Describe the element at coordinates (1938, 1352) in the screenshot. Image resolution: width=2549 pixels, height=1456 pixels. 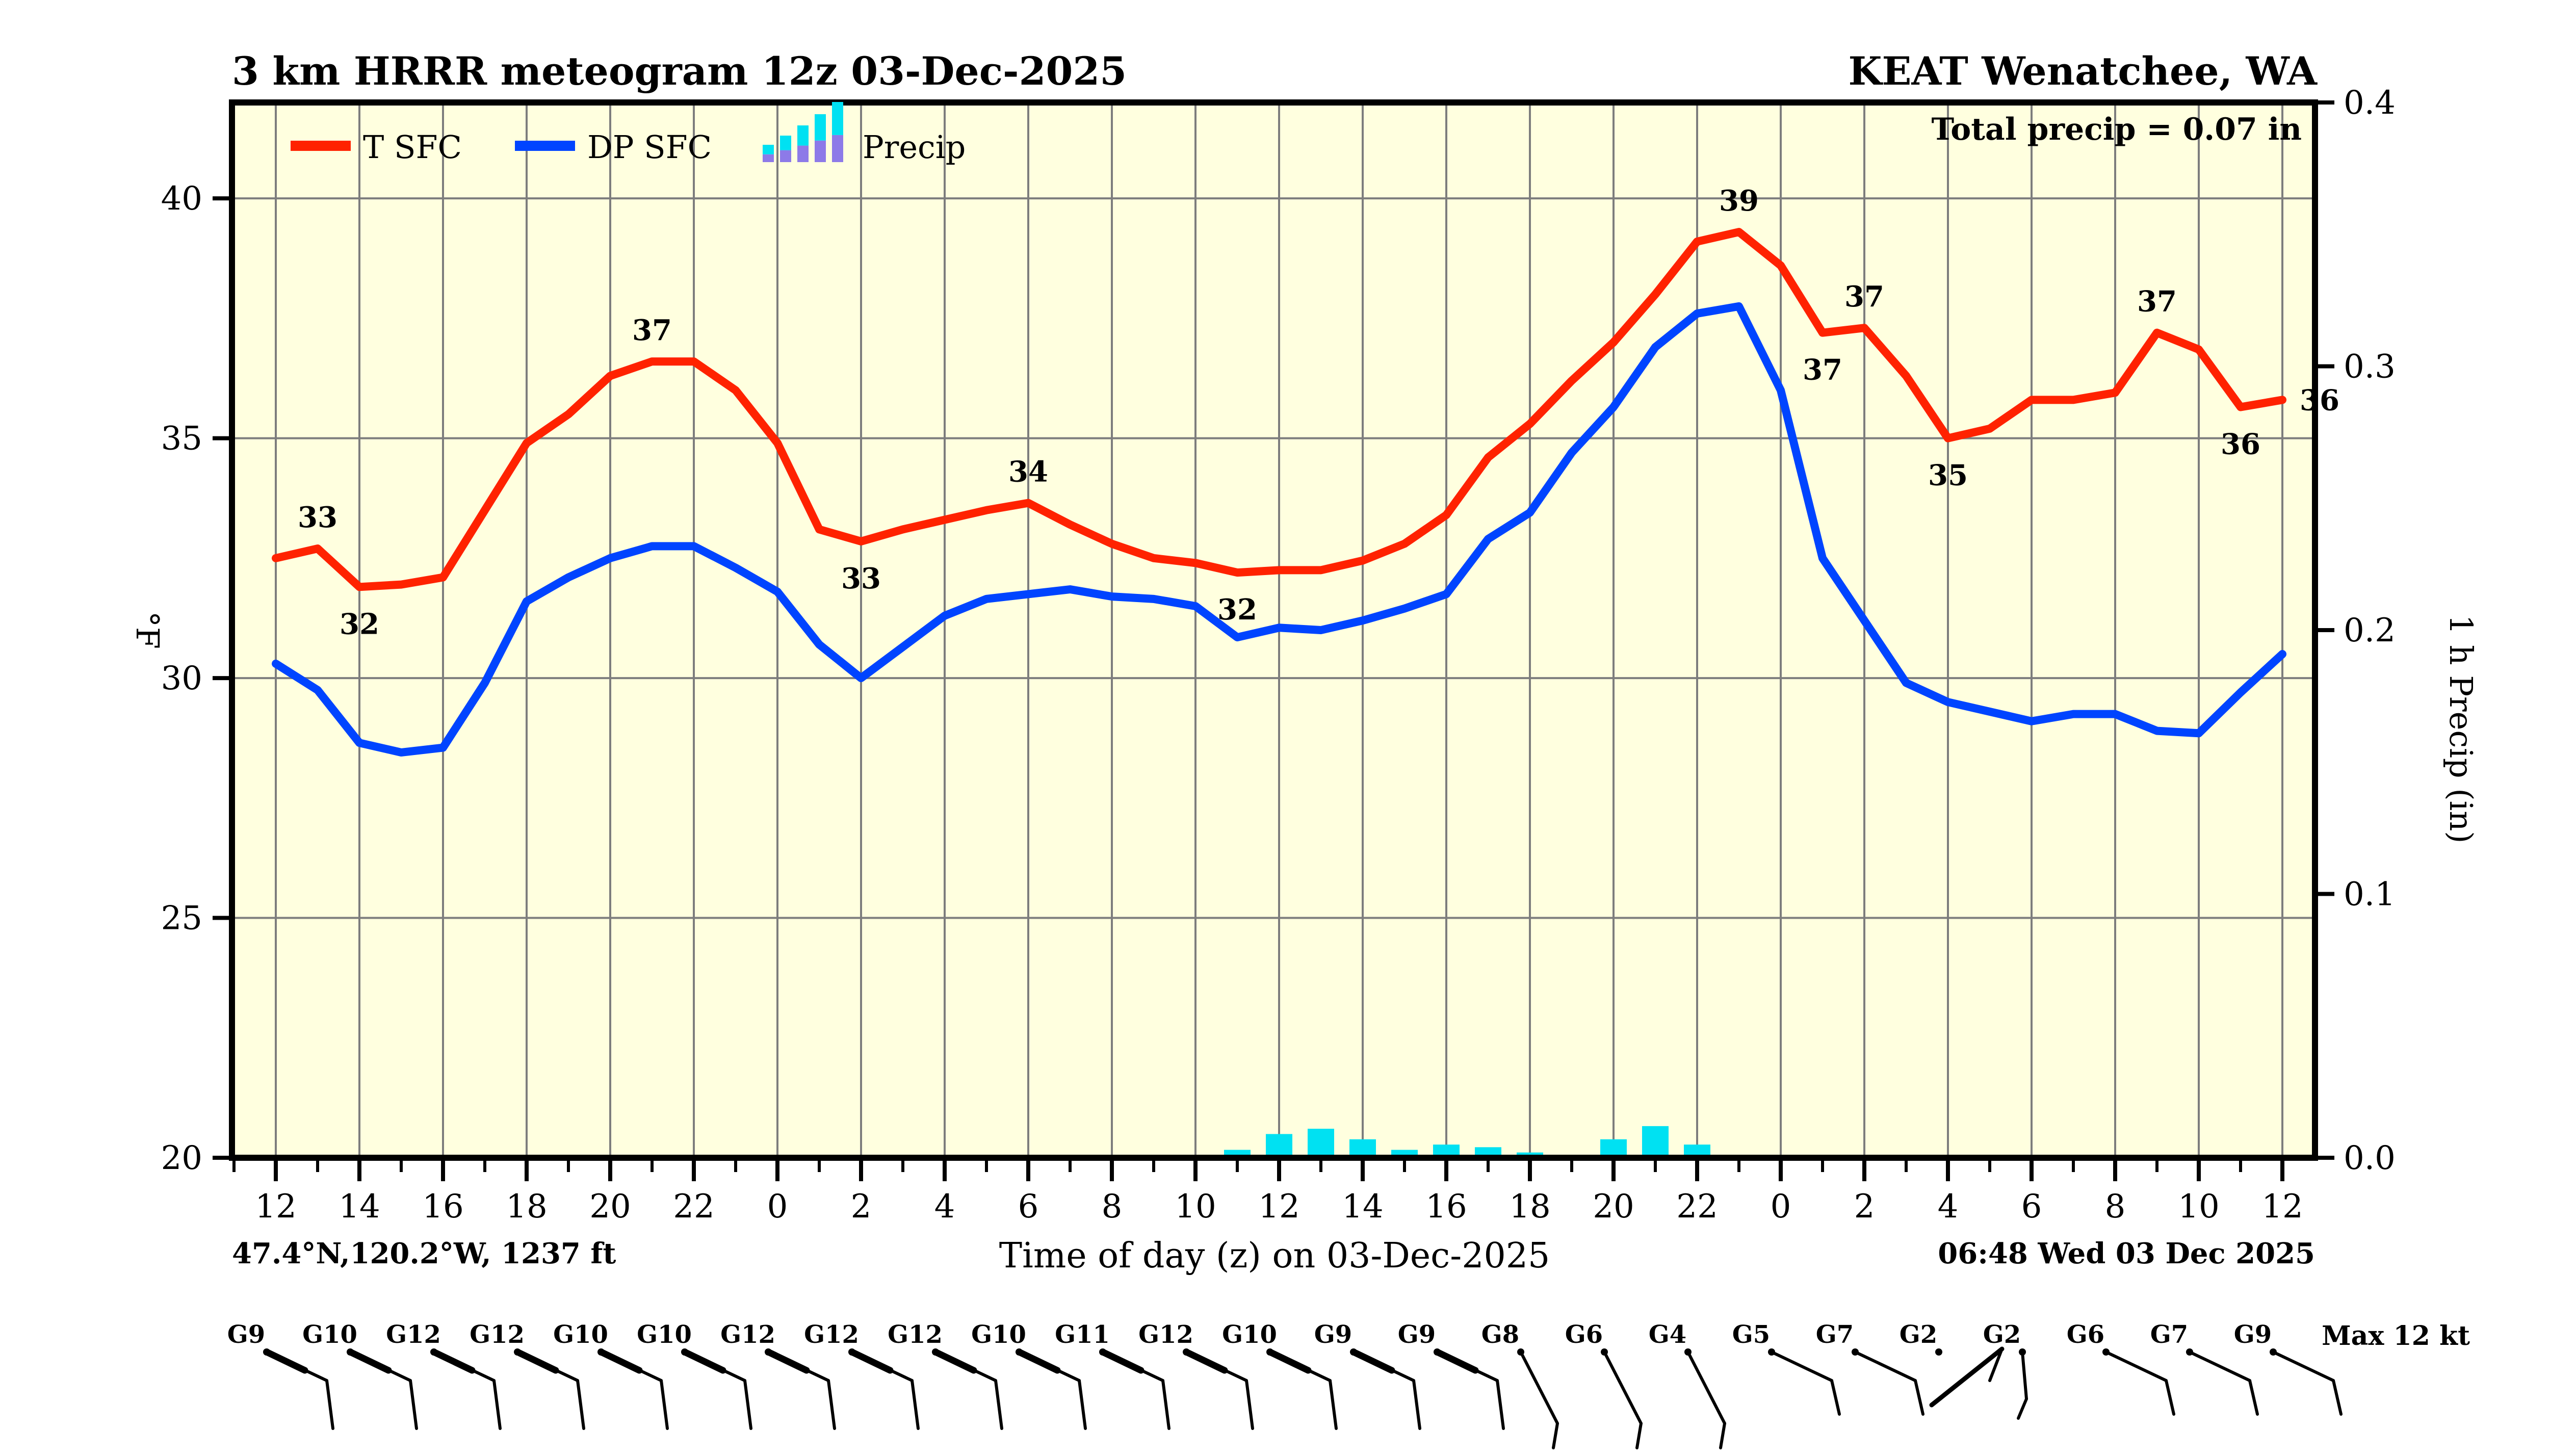
I see `wind-barb-station-dot` at that location.